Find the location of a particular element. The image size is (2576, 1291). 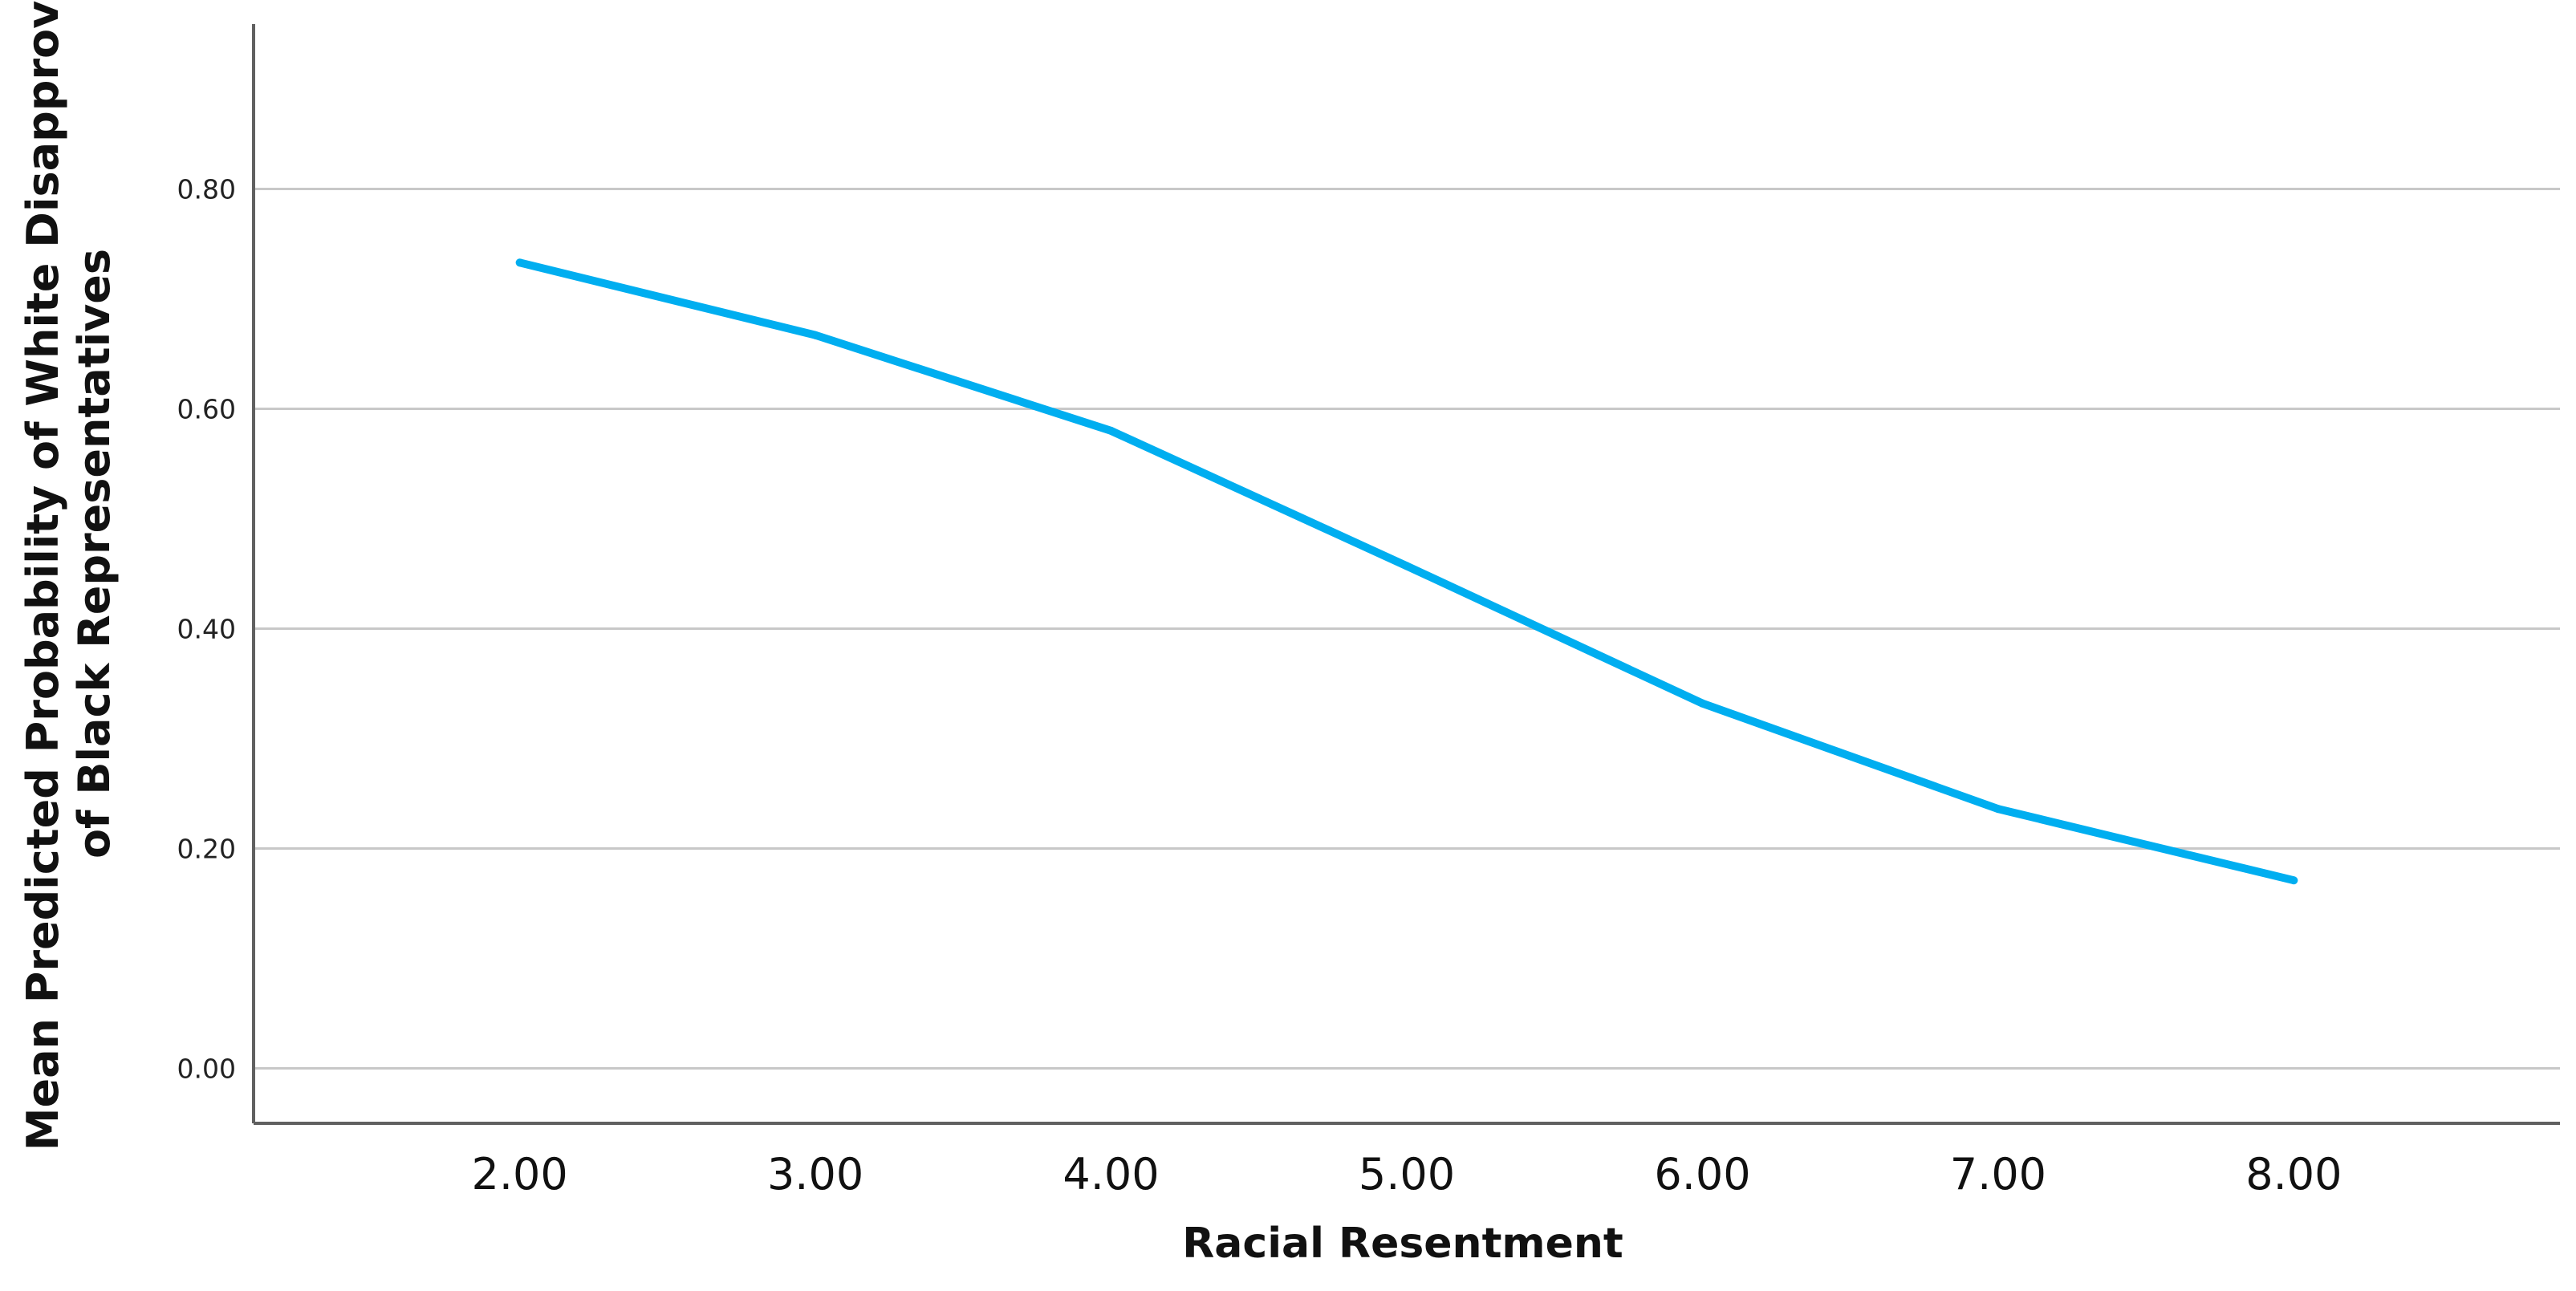

x-tick-label-5: 7.00 is located at coordinates (1998, 1174).